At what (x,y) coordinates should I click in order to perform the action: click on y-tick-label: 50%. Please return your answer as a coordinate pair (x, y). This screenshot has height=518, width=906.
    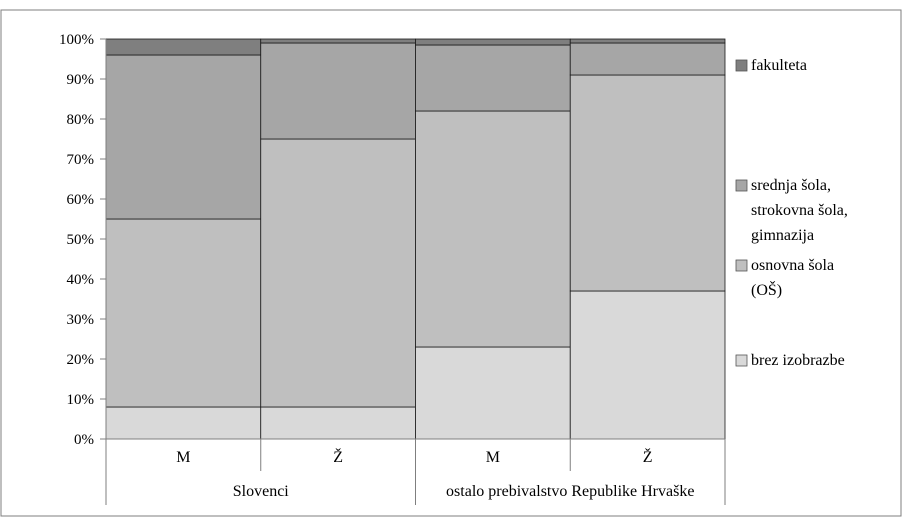
    Looking at the image, I should click on (81, 240).